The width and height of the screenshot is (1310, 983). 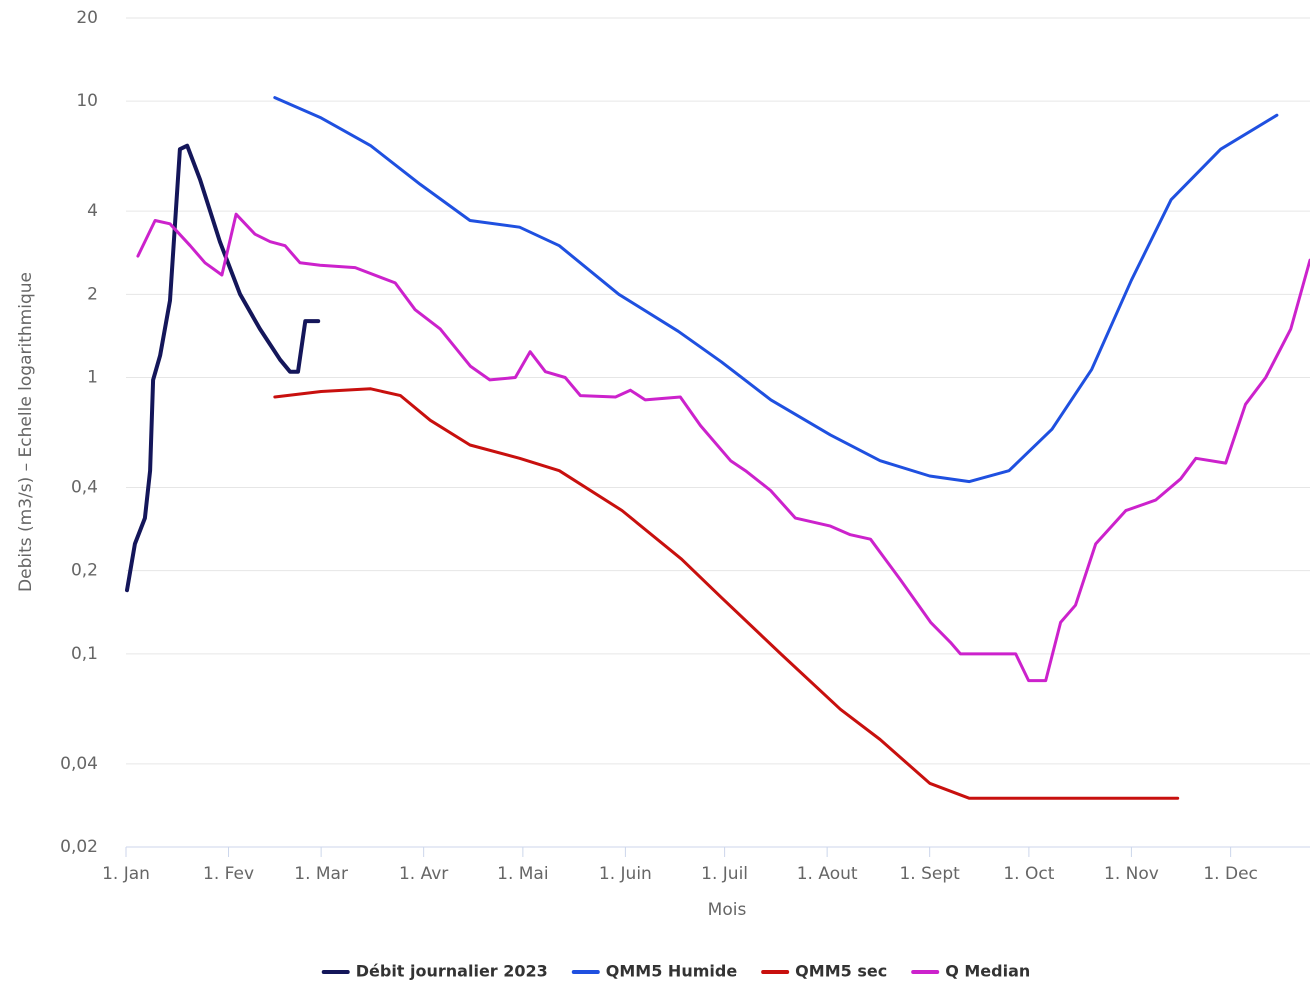 What do you see at coordinates (92, 378) in the screenshot?
I see `y-tick-label: 1` at bounding box center [92, 378].